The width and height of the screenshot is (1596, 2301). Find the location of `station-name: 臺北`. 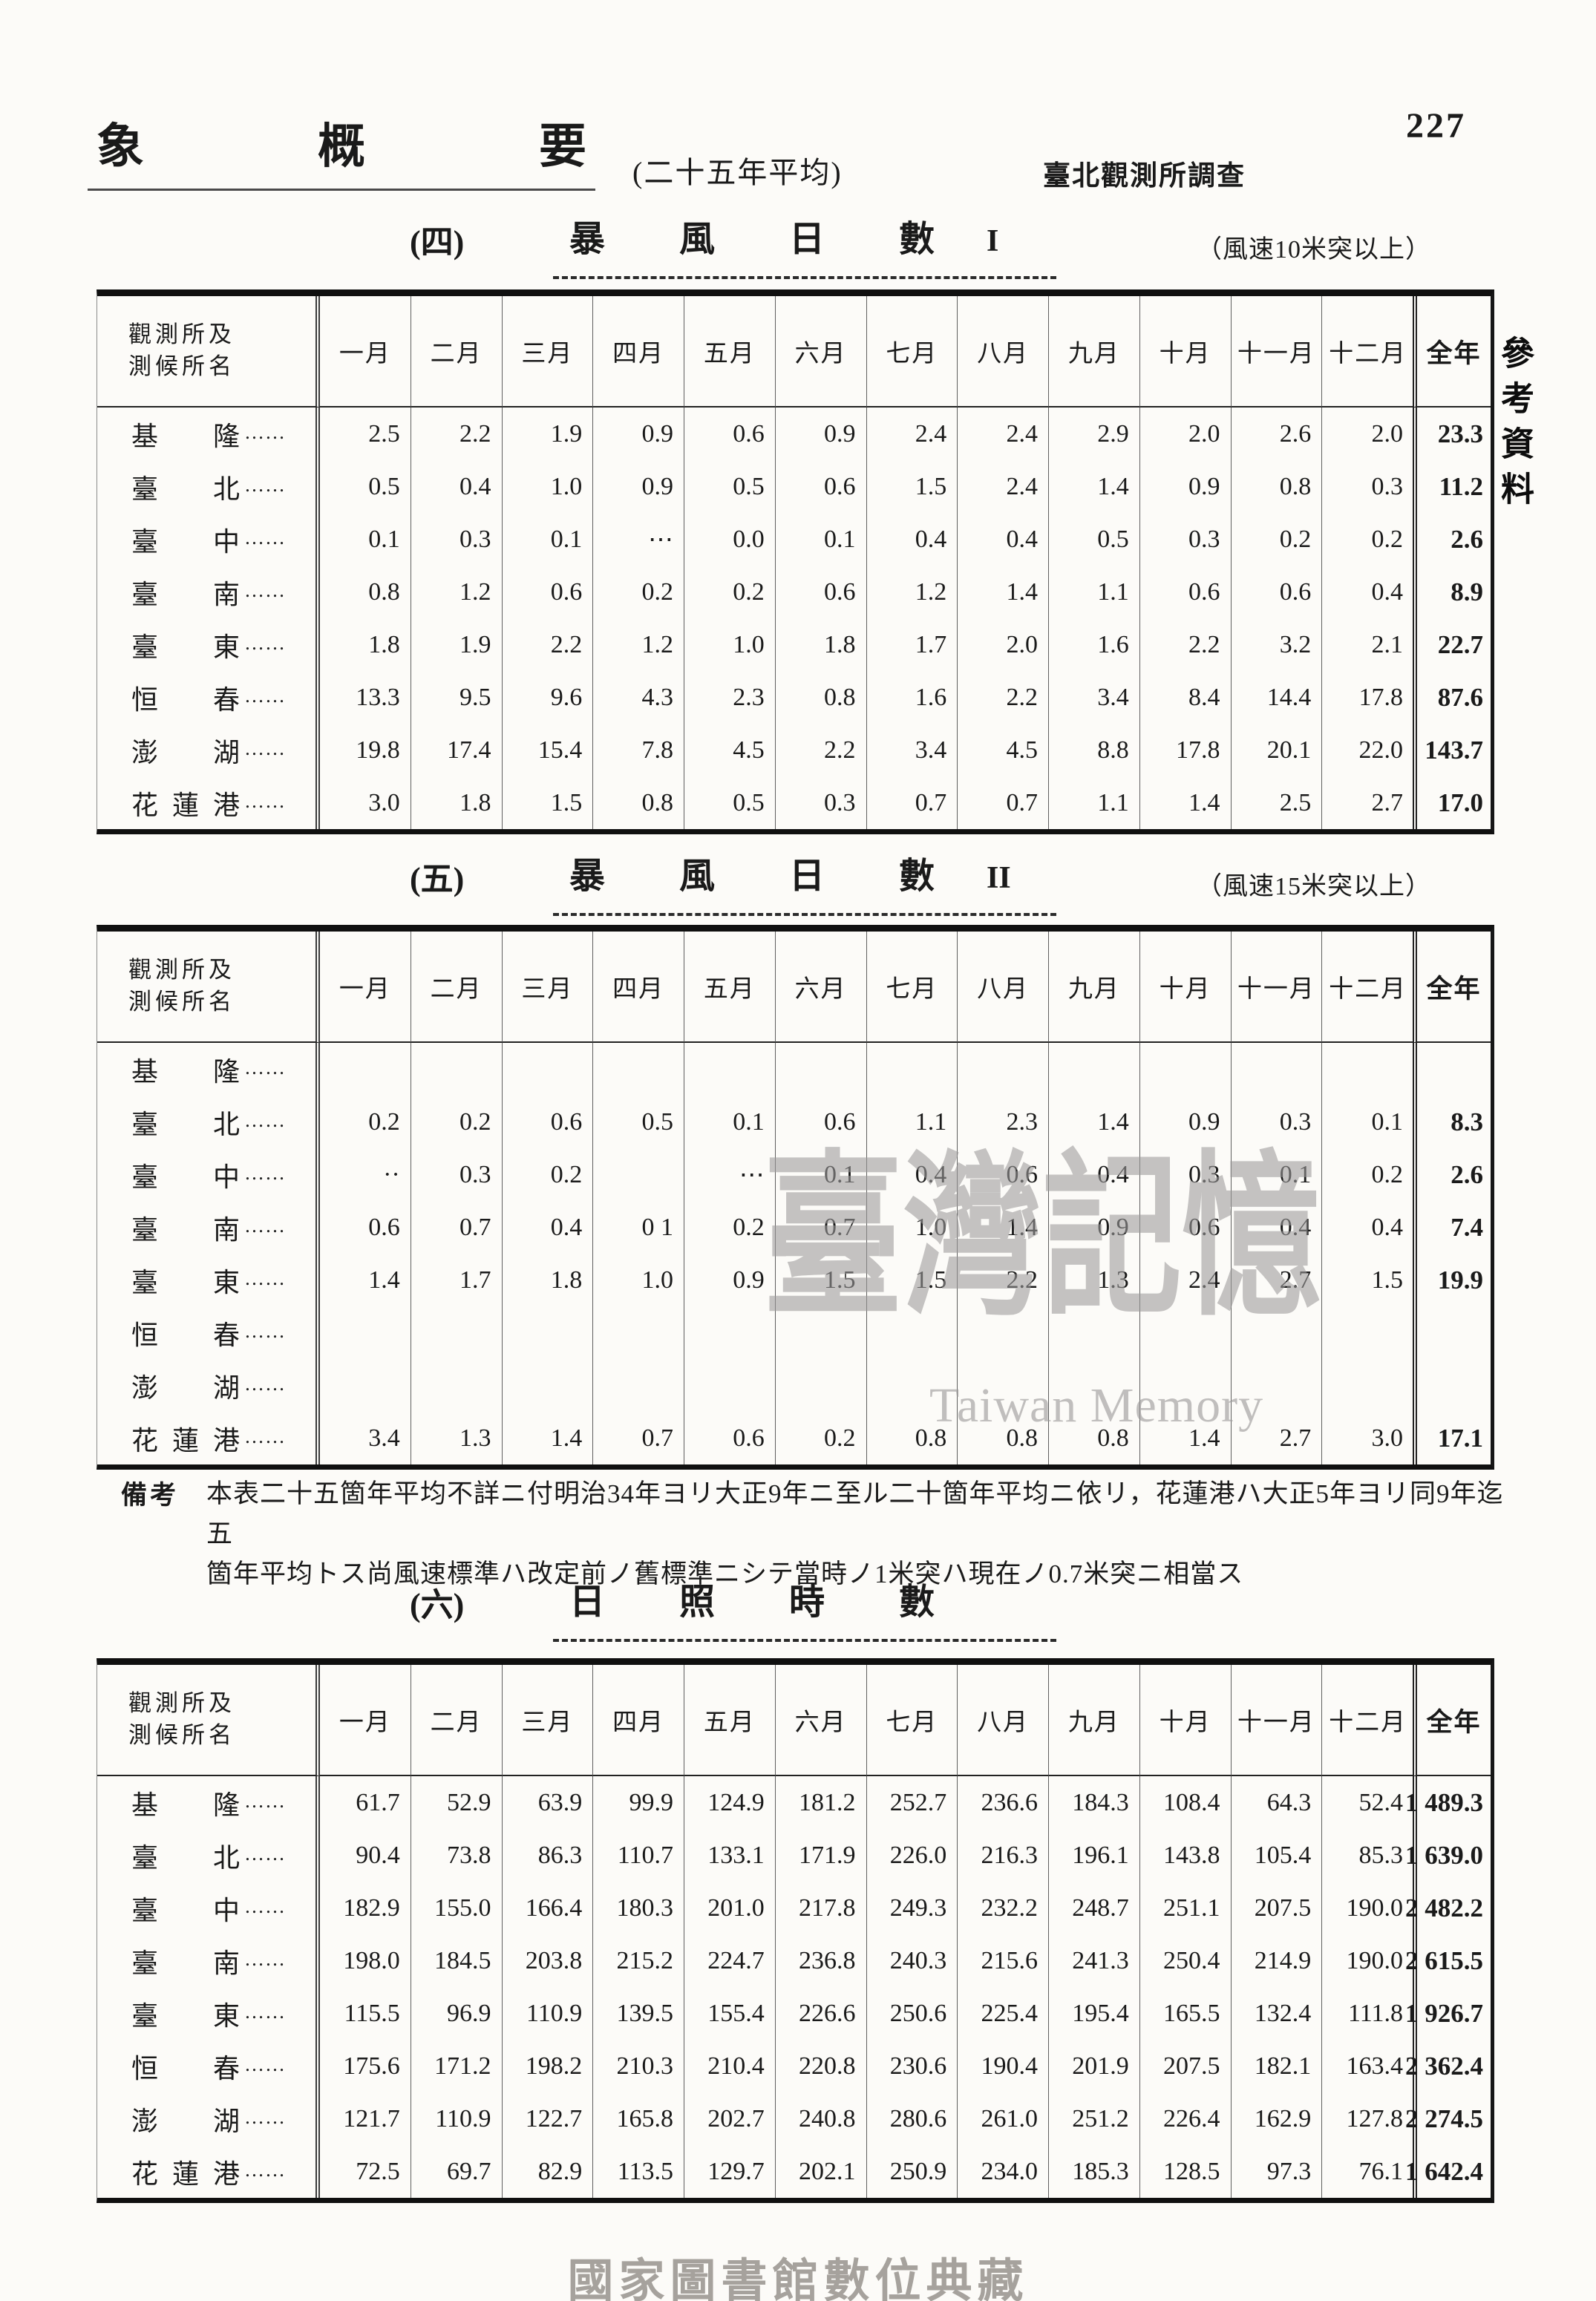

station-name: 臺北 is located at coordinates (185, 1124).